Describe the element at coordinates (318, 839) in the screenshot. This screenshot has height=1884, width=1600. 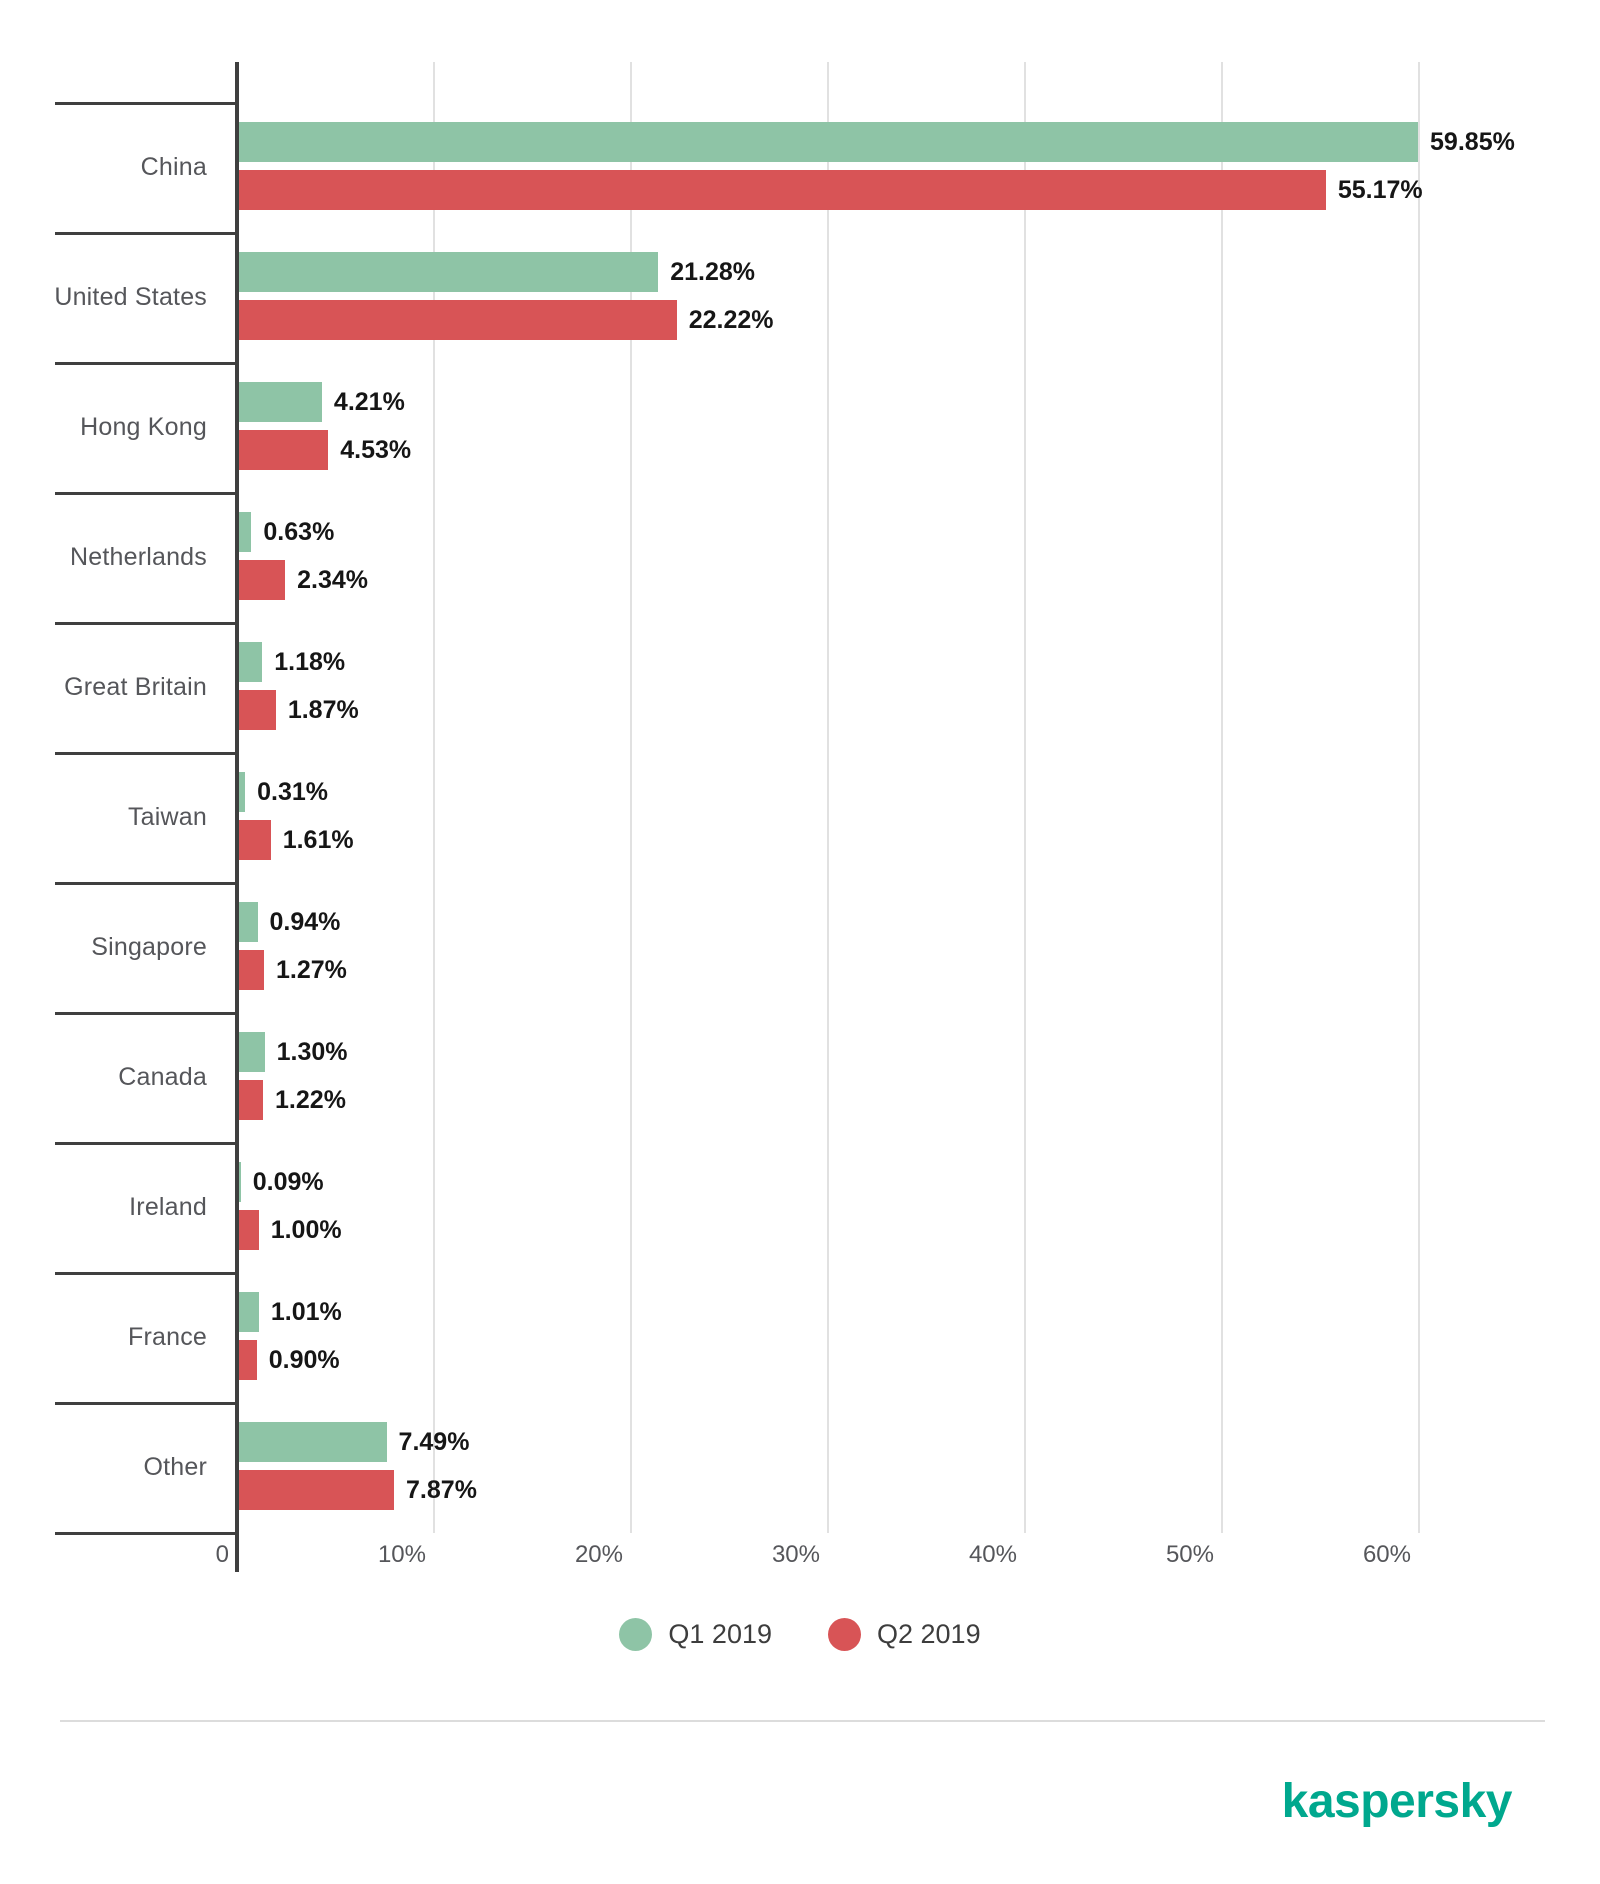
I see `bar-value-q2: 1.61%` at that location.